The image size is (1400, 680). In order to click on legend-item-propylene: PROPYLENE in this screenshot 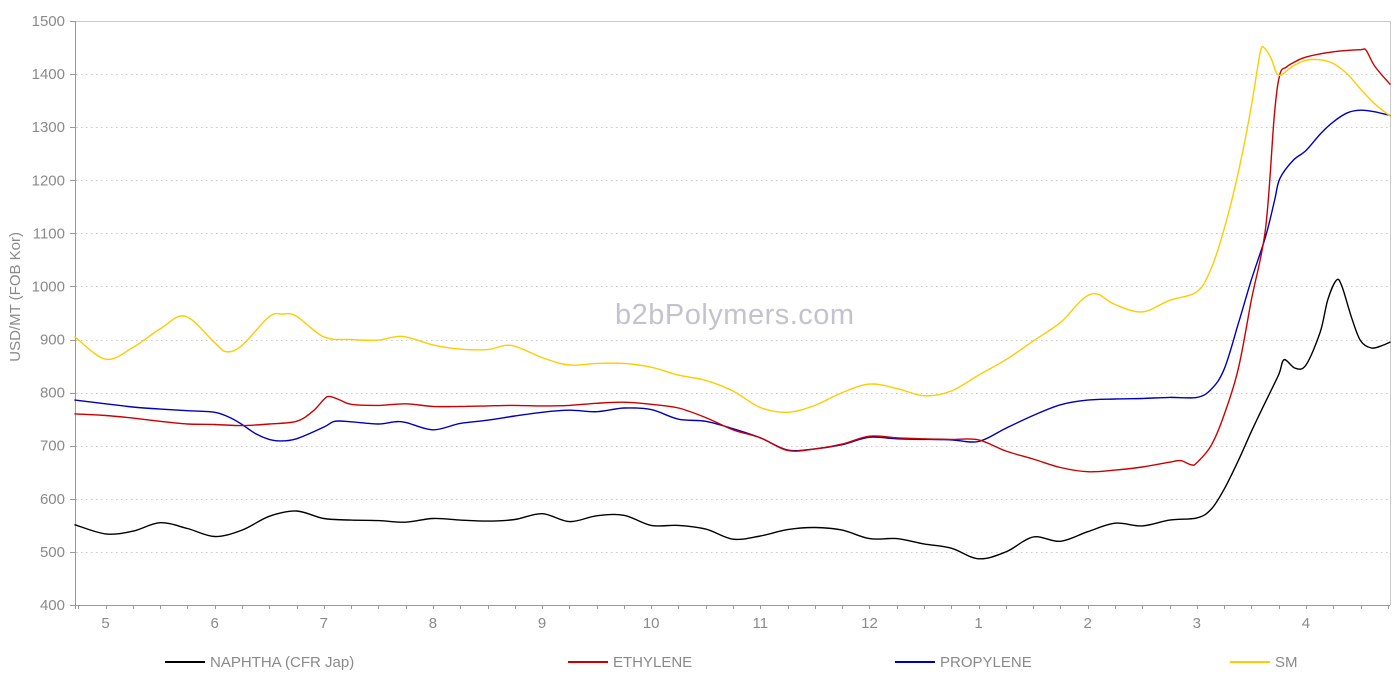, I will do `click(963, 662)`.